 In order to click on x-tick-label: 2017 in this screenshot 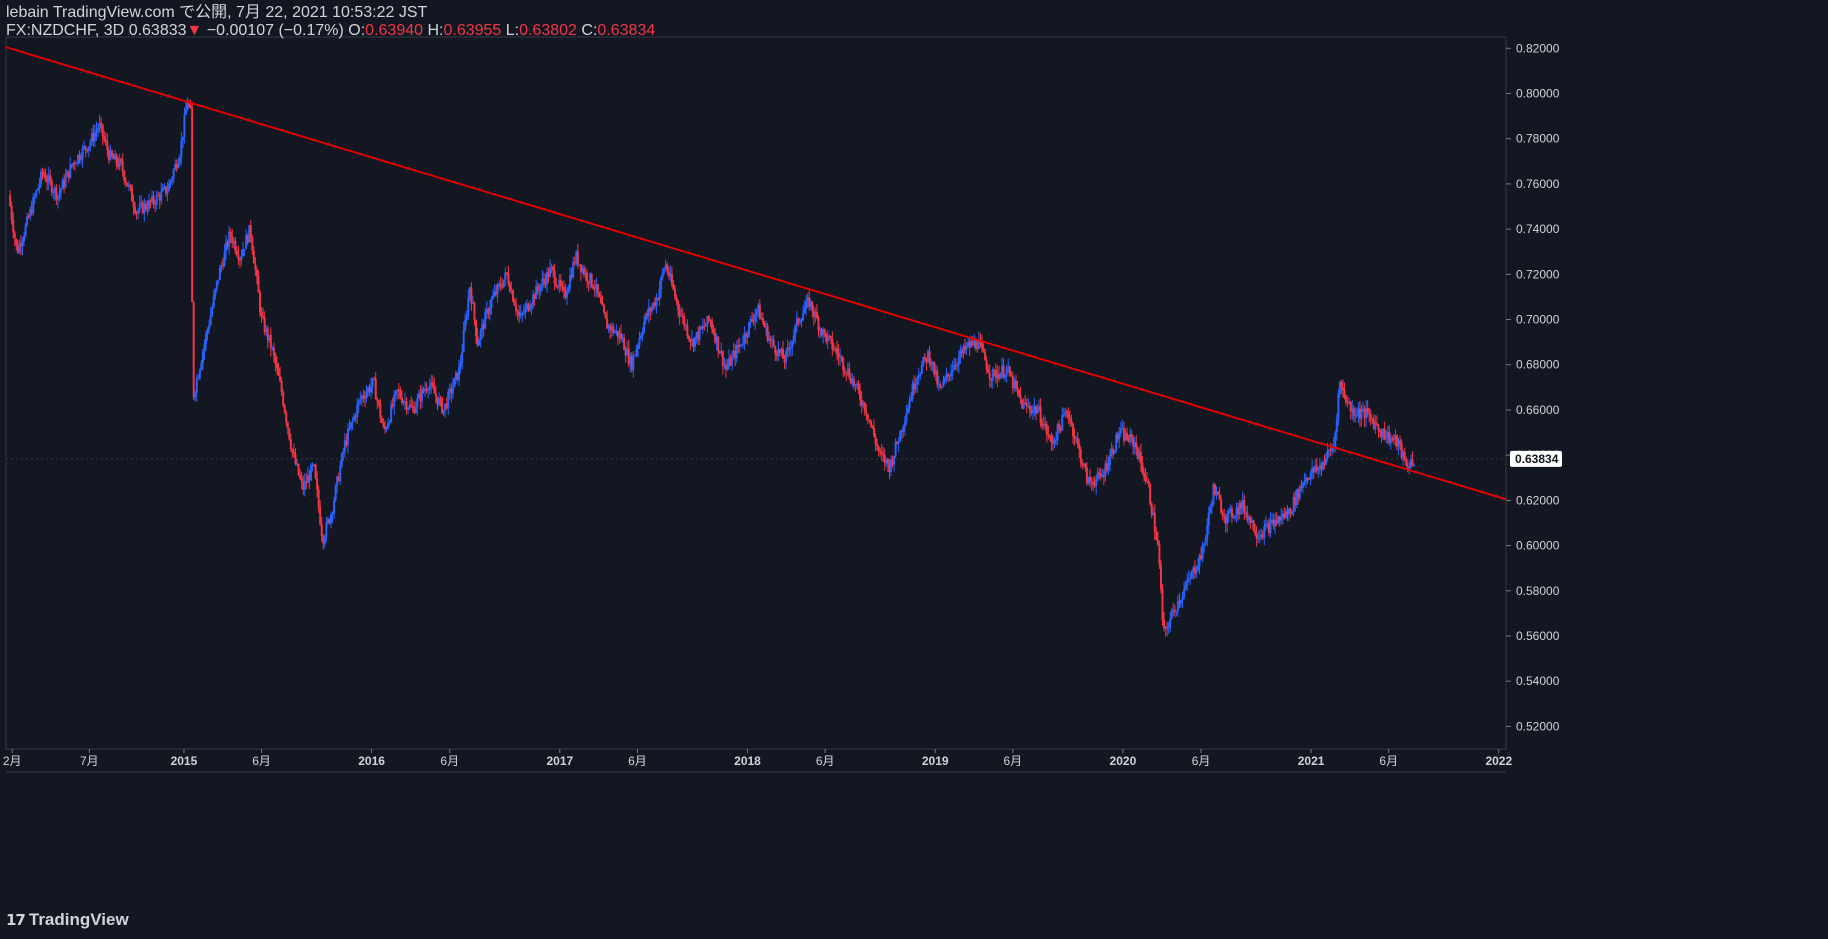, I will do `click(559, 761)`.